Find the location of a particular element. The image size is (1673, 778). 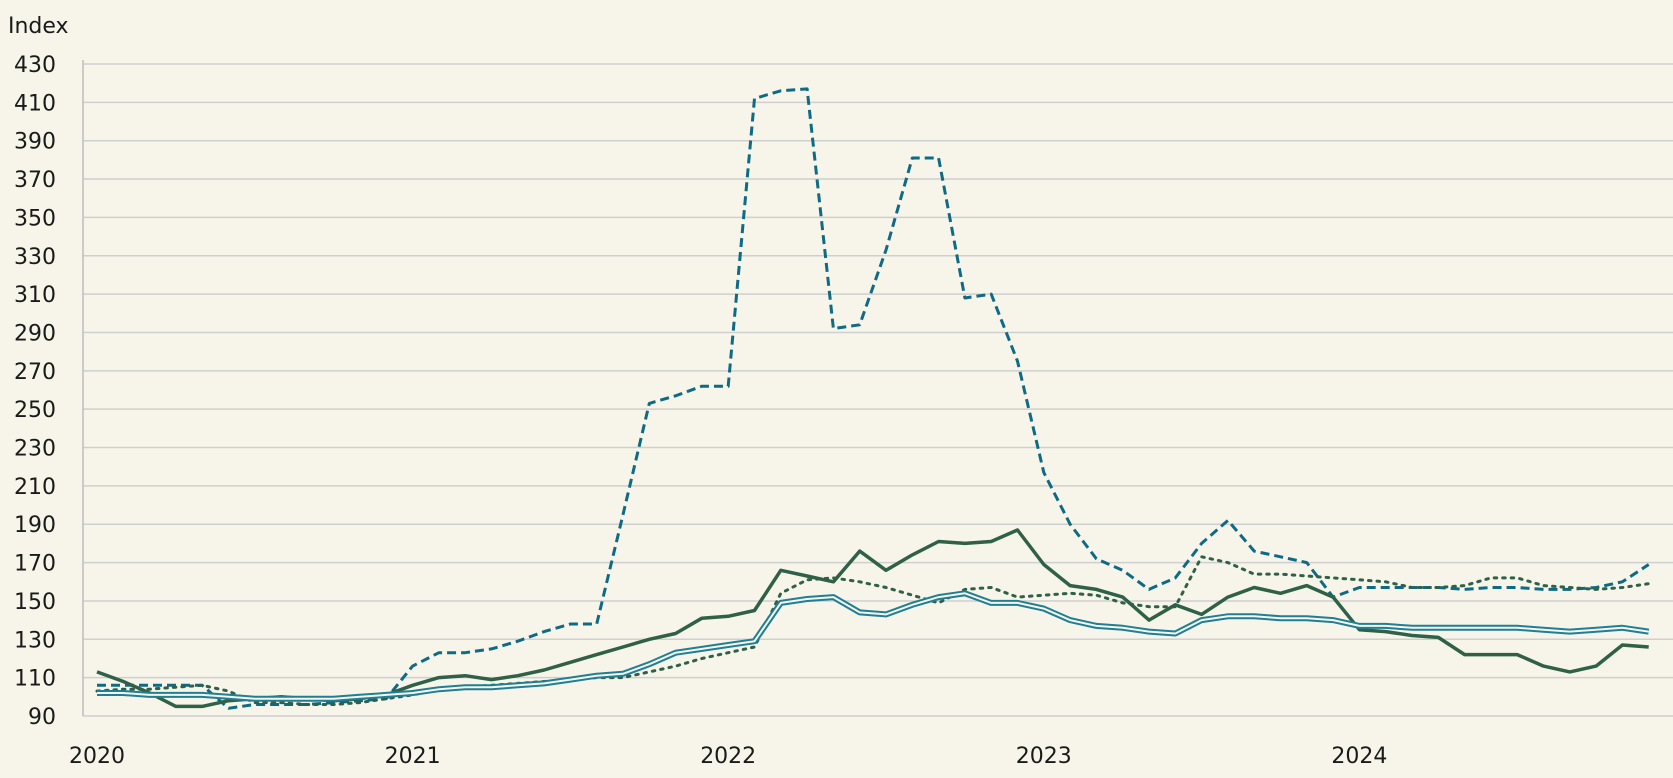

y-tick-label: 370 is located at coordinates (35, 180).